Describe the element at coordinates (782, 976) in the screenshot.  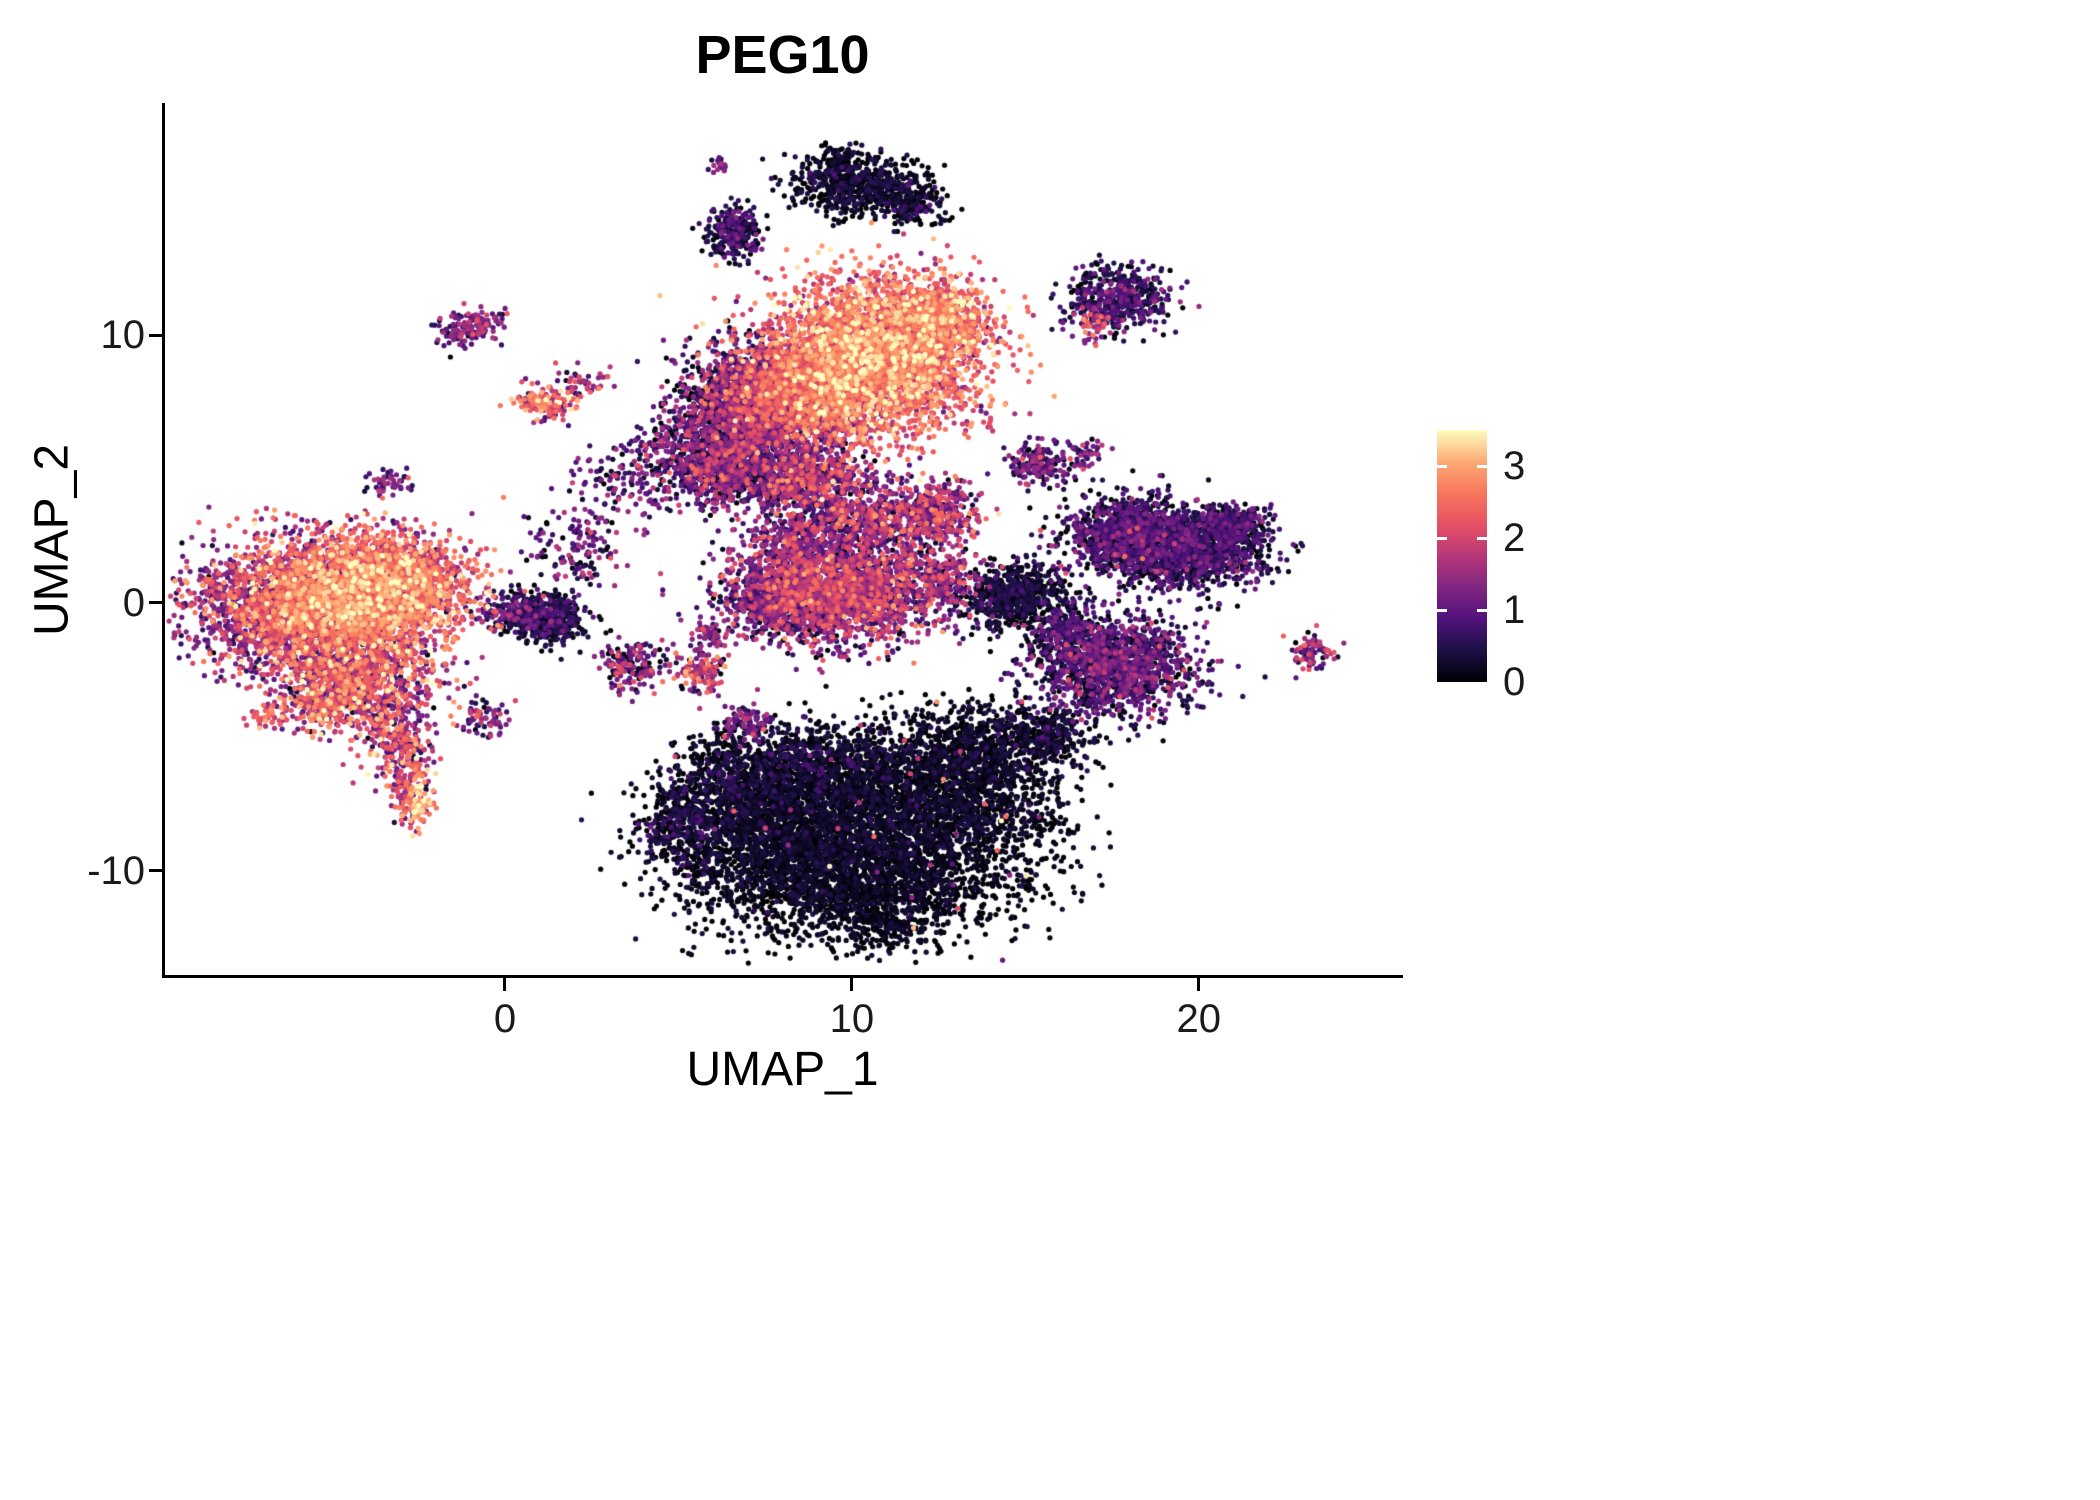
I see `x-axis-line` at that location.